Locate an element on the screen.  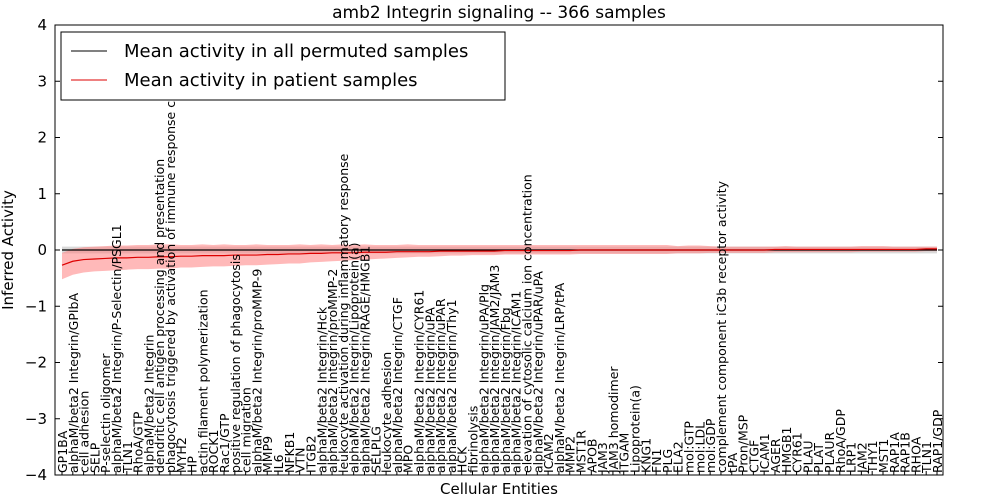
x-tick-label: CYR61 is located at coordinates (797, 452).